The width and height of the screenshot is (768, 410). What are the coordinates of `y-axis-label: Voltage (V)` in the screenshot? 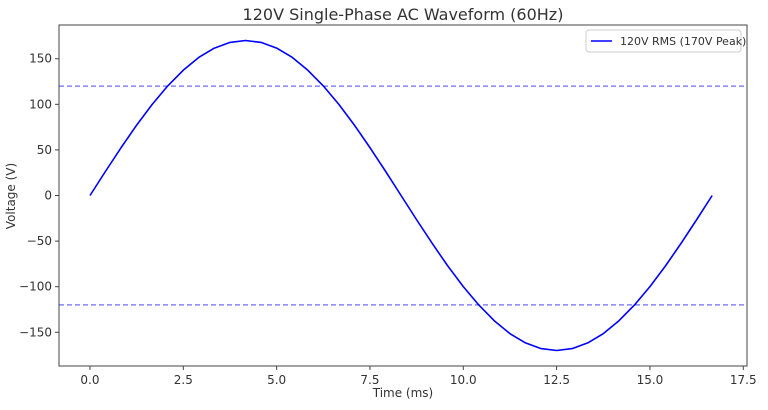 It's located at (11, 196).